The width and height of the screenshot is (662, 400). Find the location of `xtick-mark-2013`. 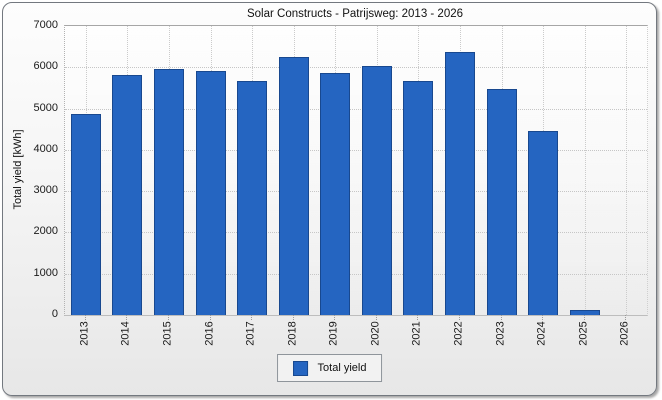

xtick-mark-2013 is located at coordinates (85, 317).